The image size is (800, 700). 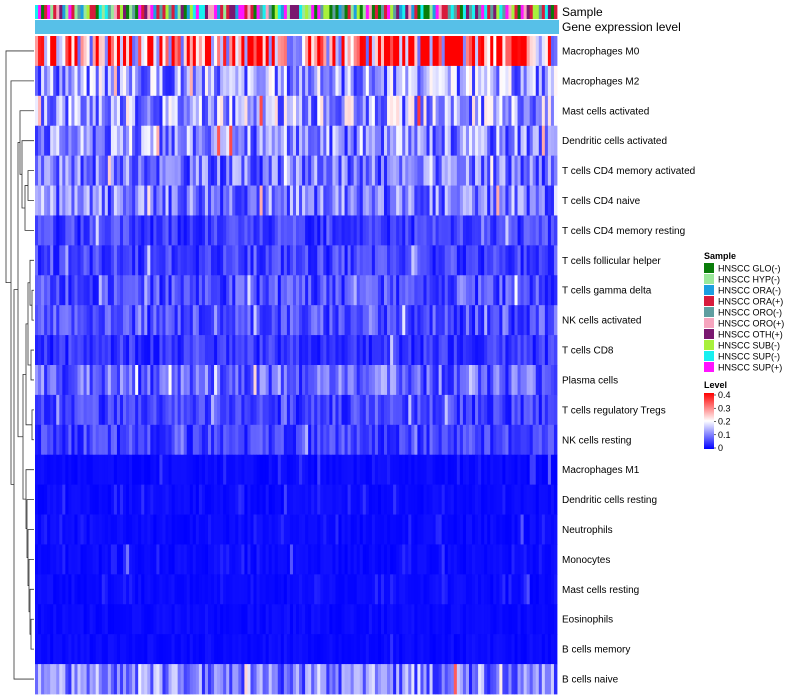 I want to click on sample-legend-label: HNSCC ORA(-), so click(x=749, y=291).